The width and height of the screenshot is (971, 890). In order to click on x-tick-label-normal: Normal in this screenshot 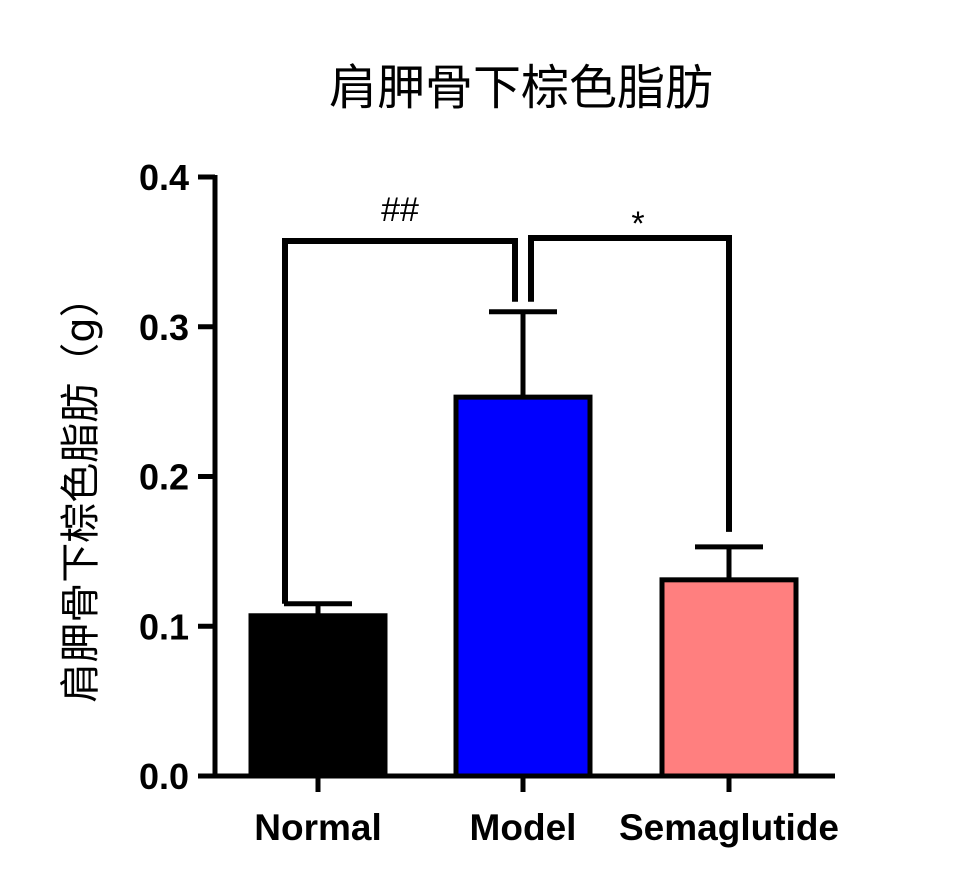, I will do `click(317, 827)`.